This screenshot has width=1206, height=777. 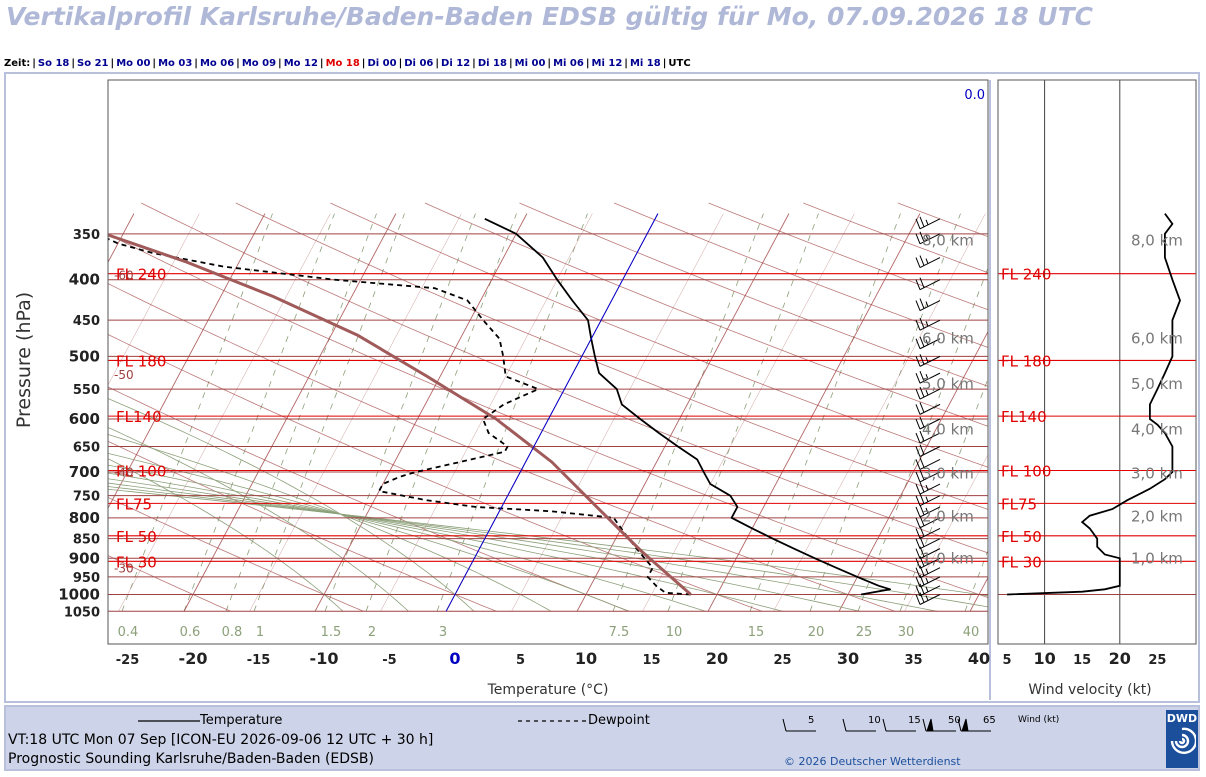 What do you see at coordinates (324, 658) in the screenshot?
I see `x-tick-label: -10` at bounding box center [324, 658].